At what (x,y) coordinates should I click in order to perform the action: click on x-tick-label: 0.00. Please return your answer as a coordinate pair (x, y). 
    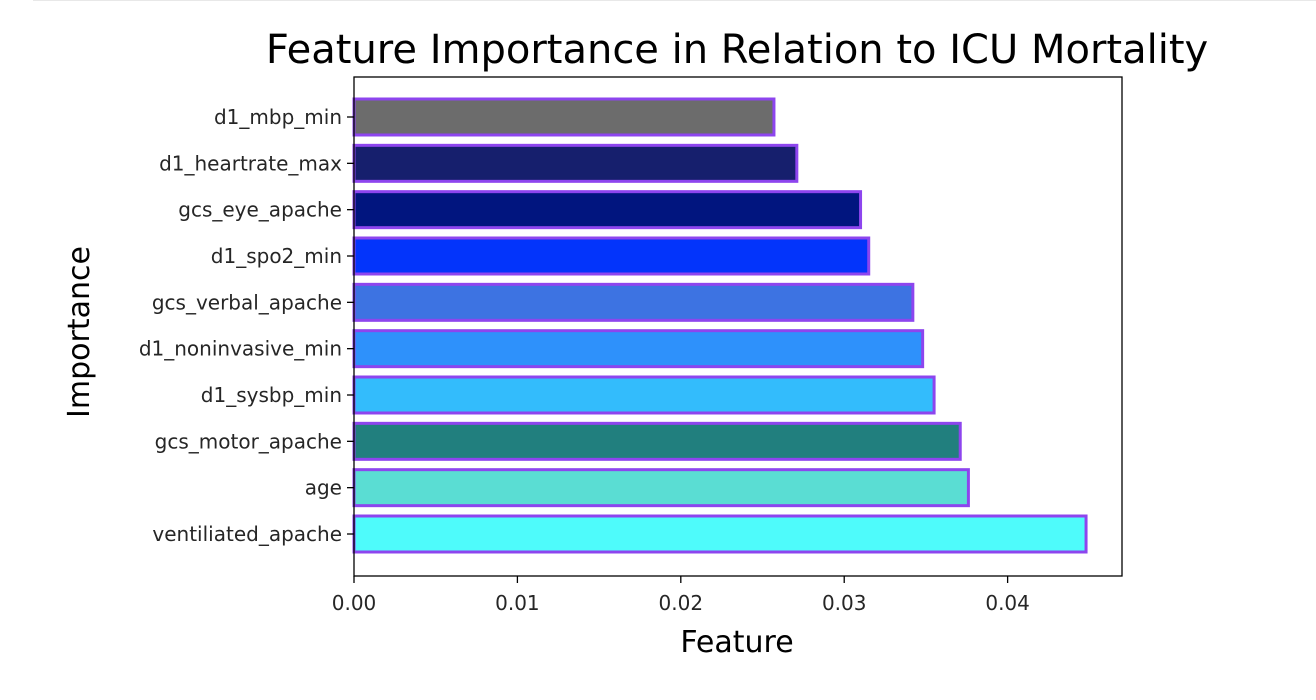
    Looking at the image, I should click on (354, 603).